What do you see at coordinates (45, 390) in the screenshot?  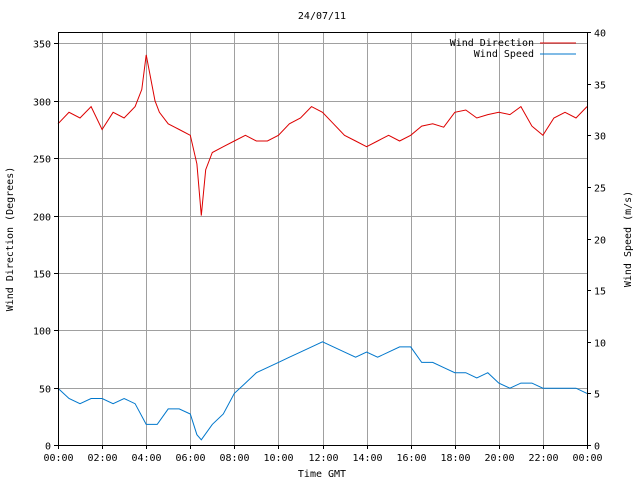 I see `y-left-tick-label: 50` at bounding box center [45, 390].